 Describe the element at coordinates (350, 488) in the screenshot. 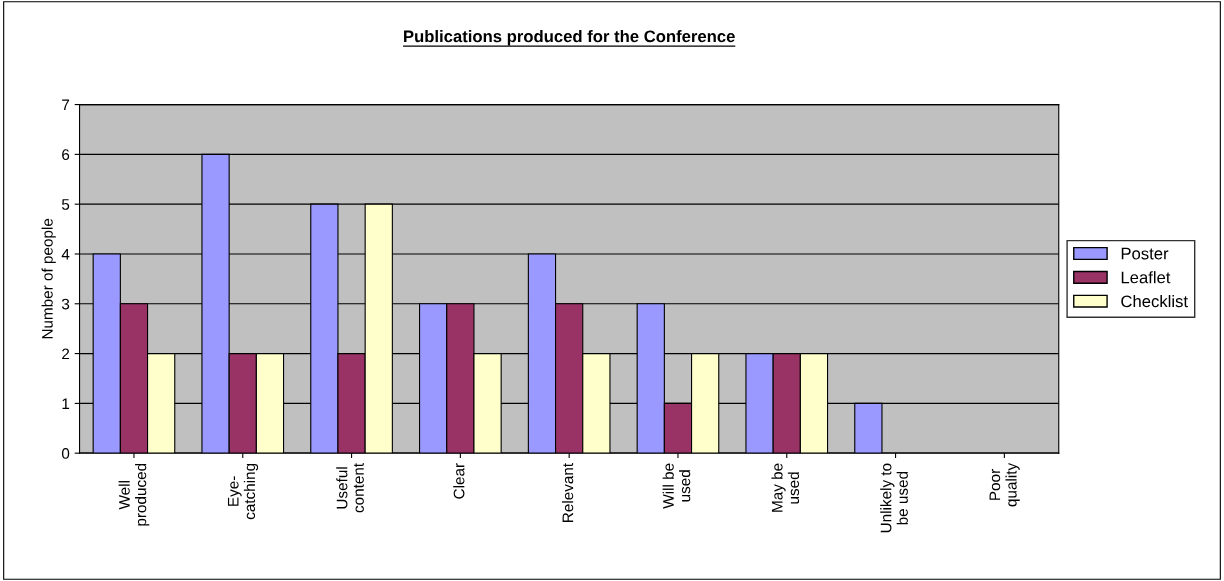

I see `x-tick-label: Useful content` at that location.